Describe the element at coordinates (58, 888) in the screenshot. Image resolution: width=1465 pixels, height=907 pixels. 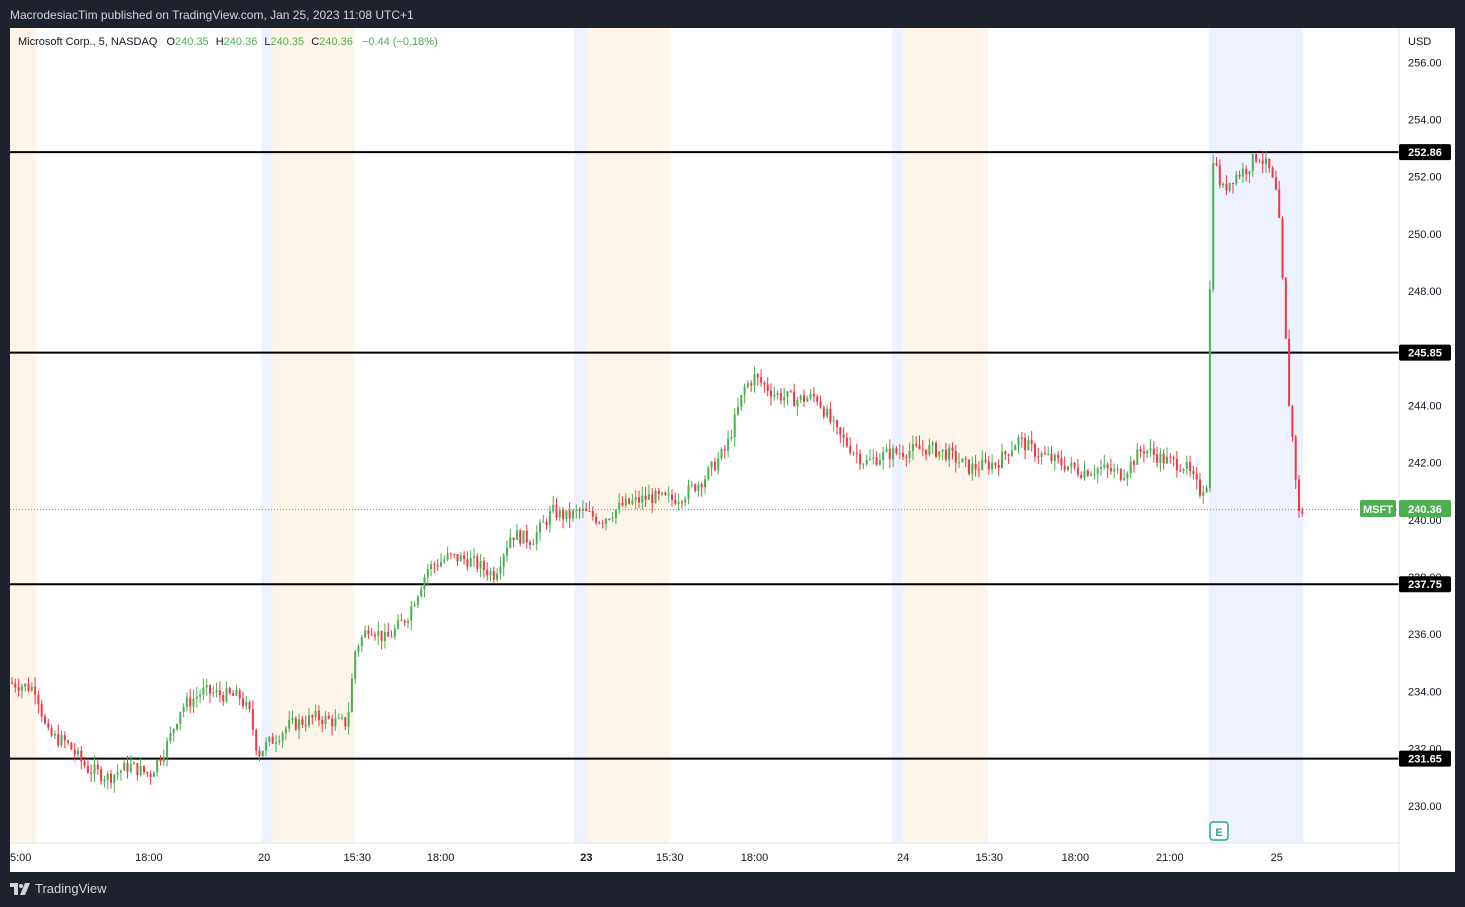
I see `tradingview-logo: TradingView` at that location.